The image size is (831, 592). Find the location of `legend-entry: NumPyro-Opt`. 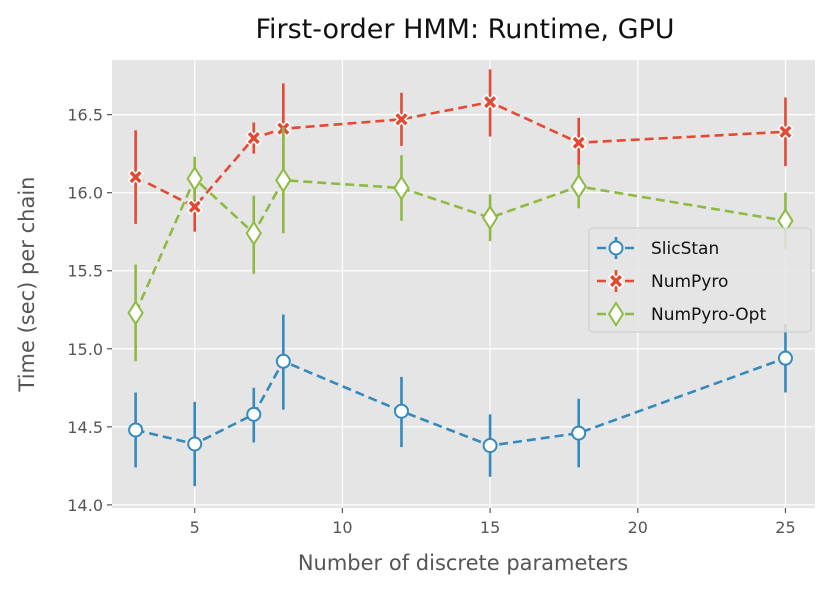

legend-entry: NumPyro-Opt is located at coordinates (681, 314).